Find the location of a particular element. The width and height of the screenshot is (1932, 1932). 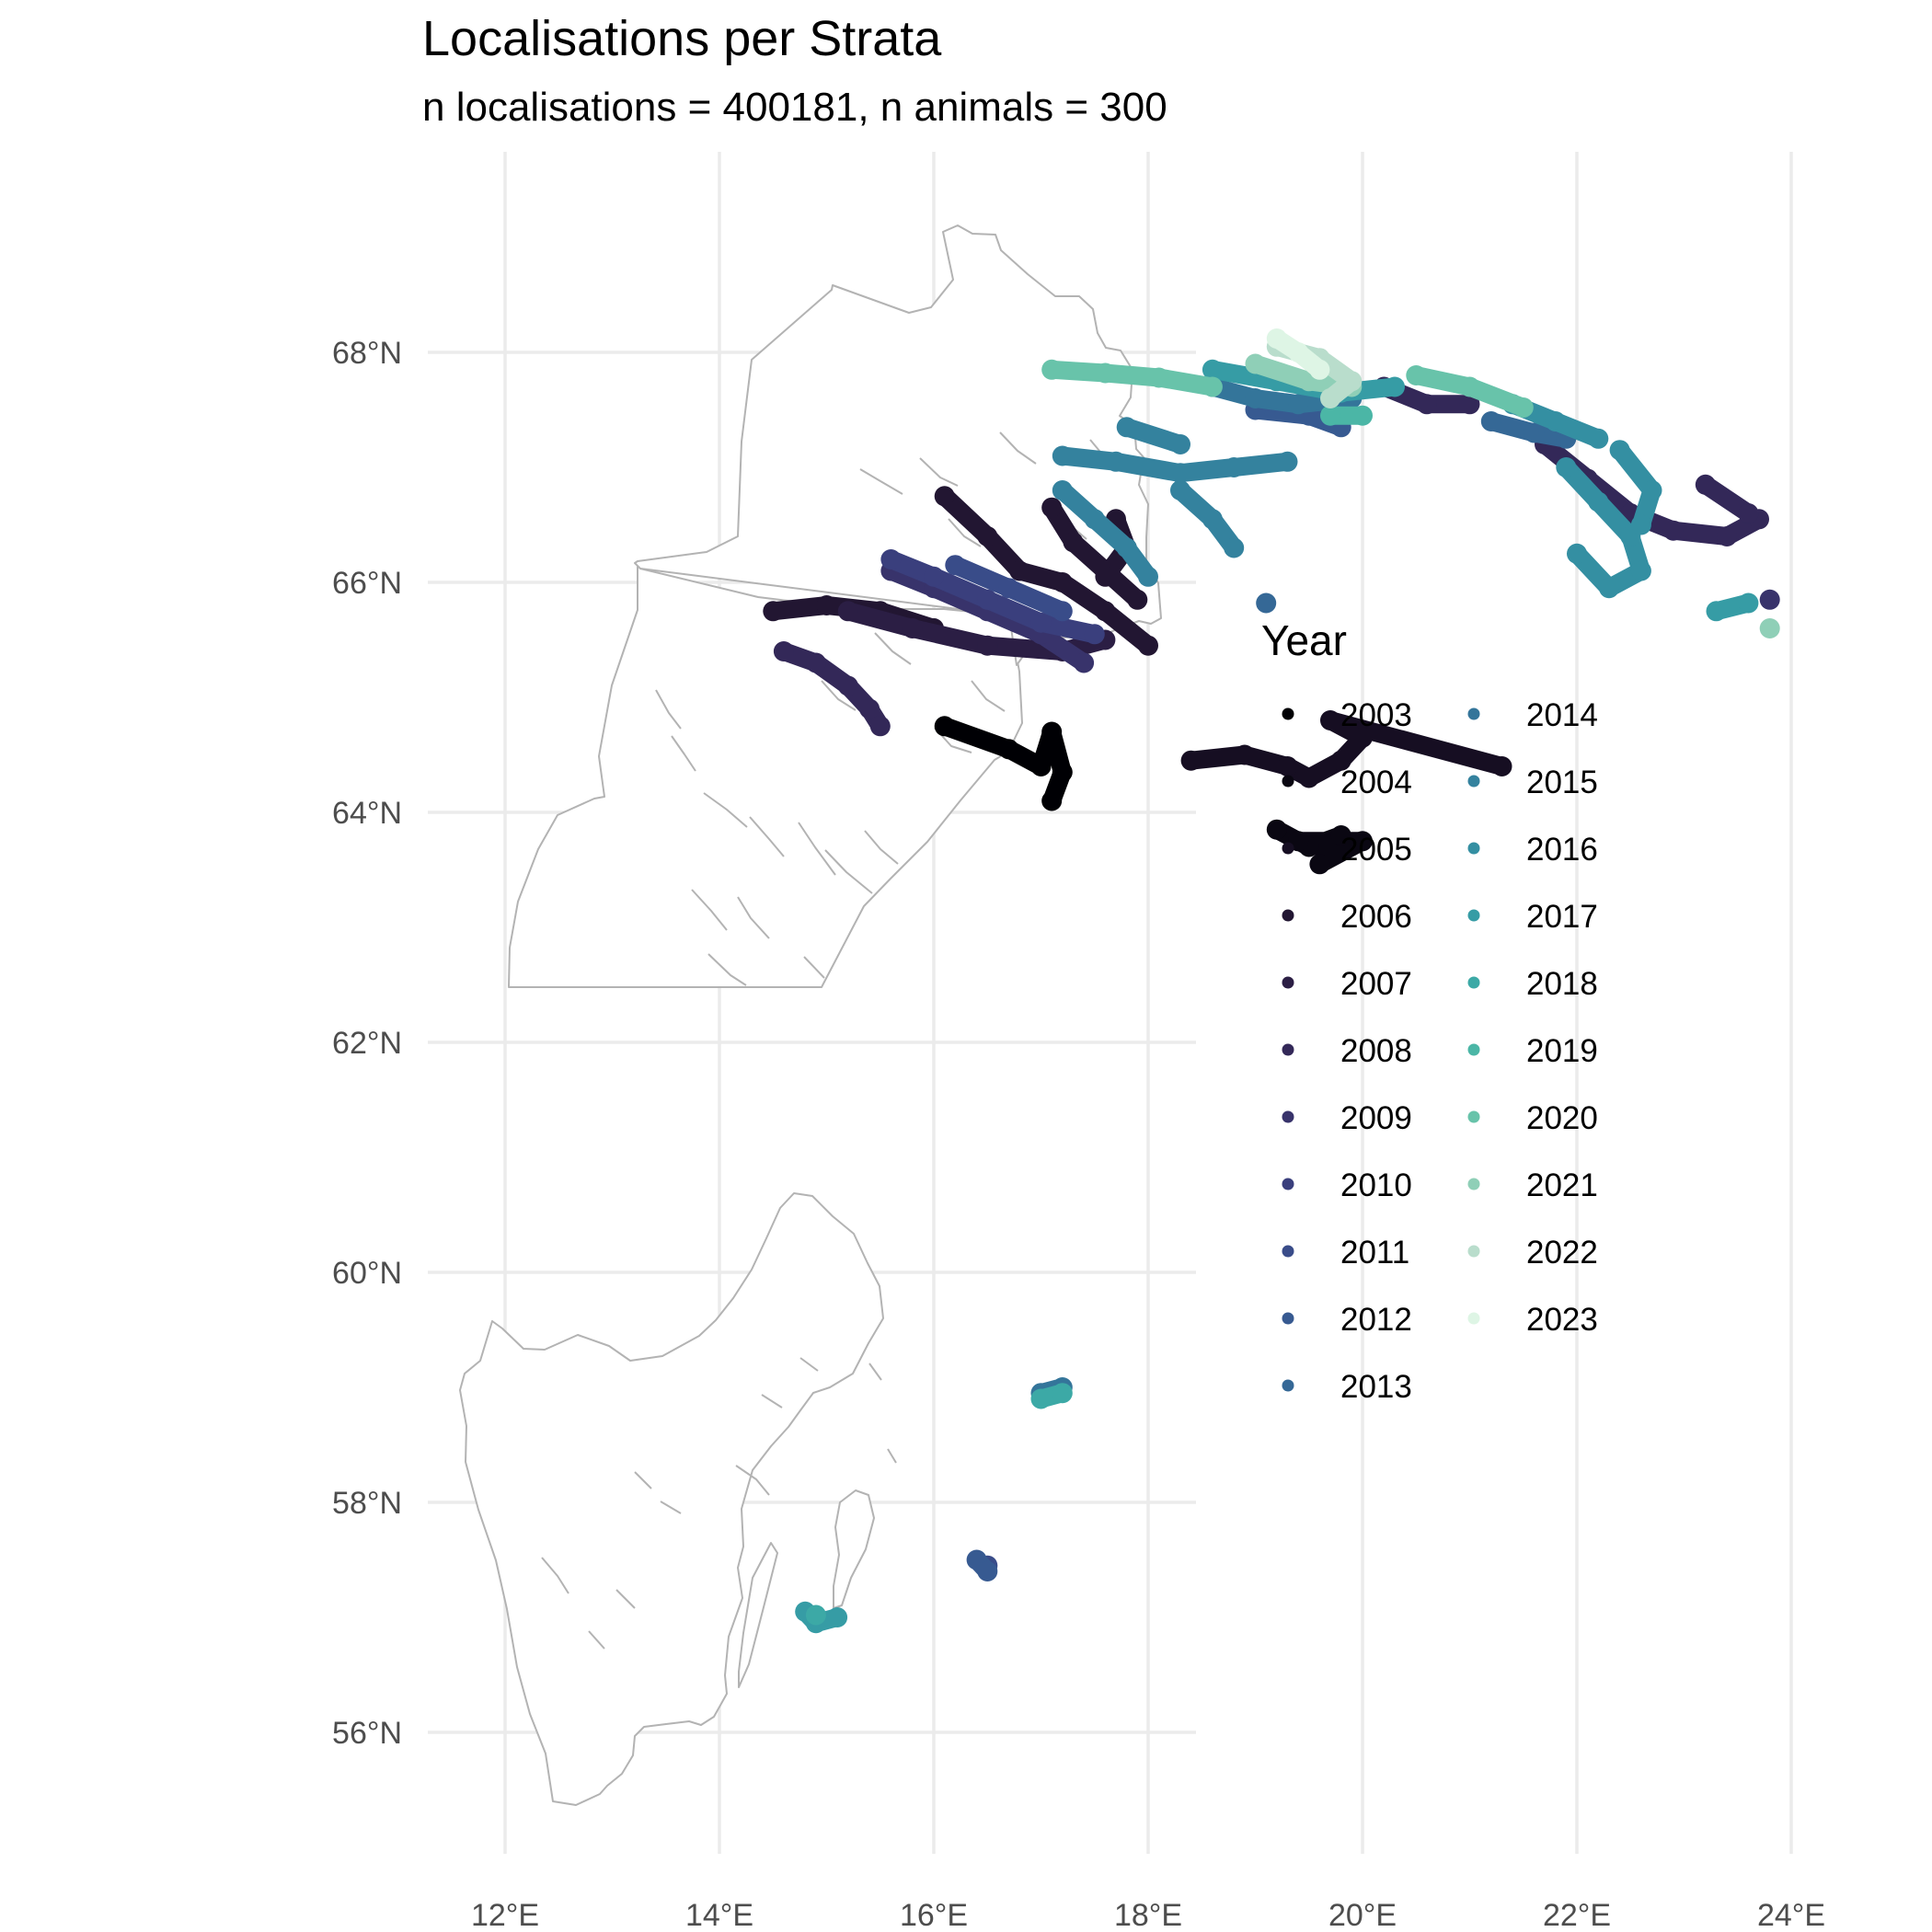

track-2020 is located at coordinates (1132, 378).